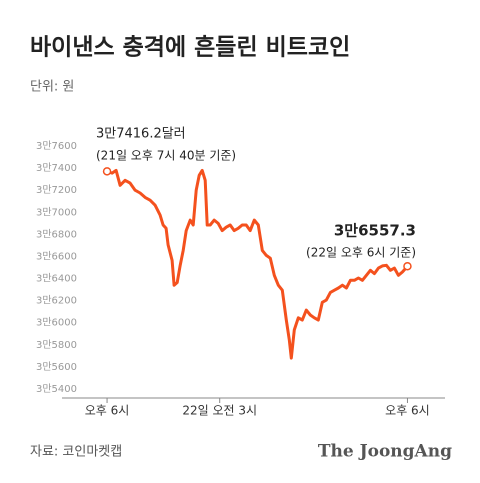 The width and height of the screenshot is (480, 483). Describe the element at coordinates (56, 146) in the screenshot. I see `y-tick-label: 3만7600` at that location.